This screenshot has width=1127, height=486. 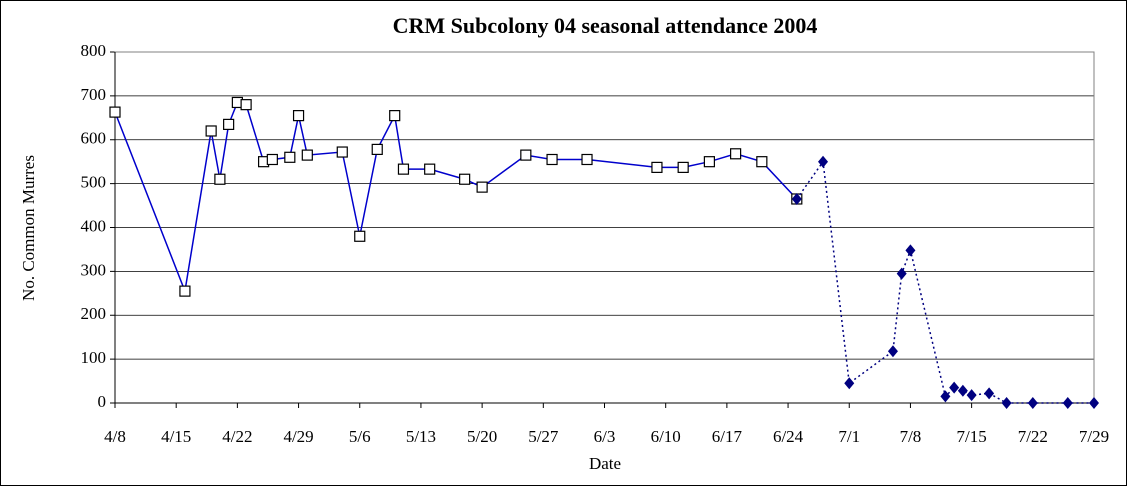 I want to click on x-tick-label: 4/8, so click(x=115, y=436).